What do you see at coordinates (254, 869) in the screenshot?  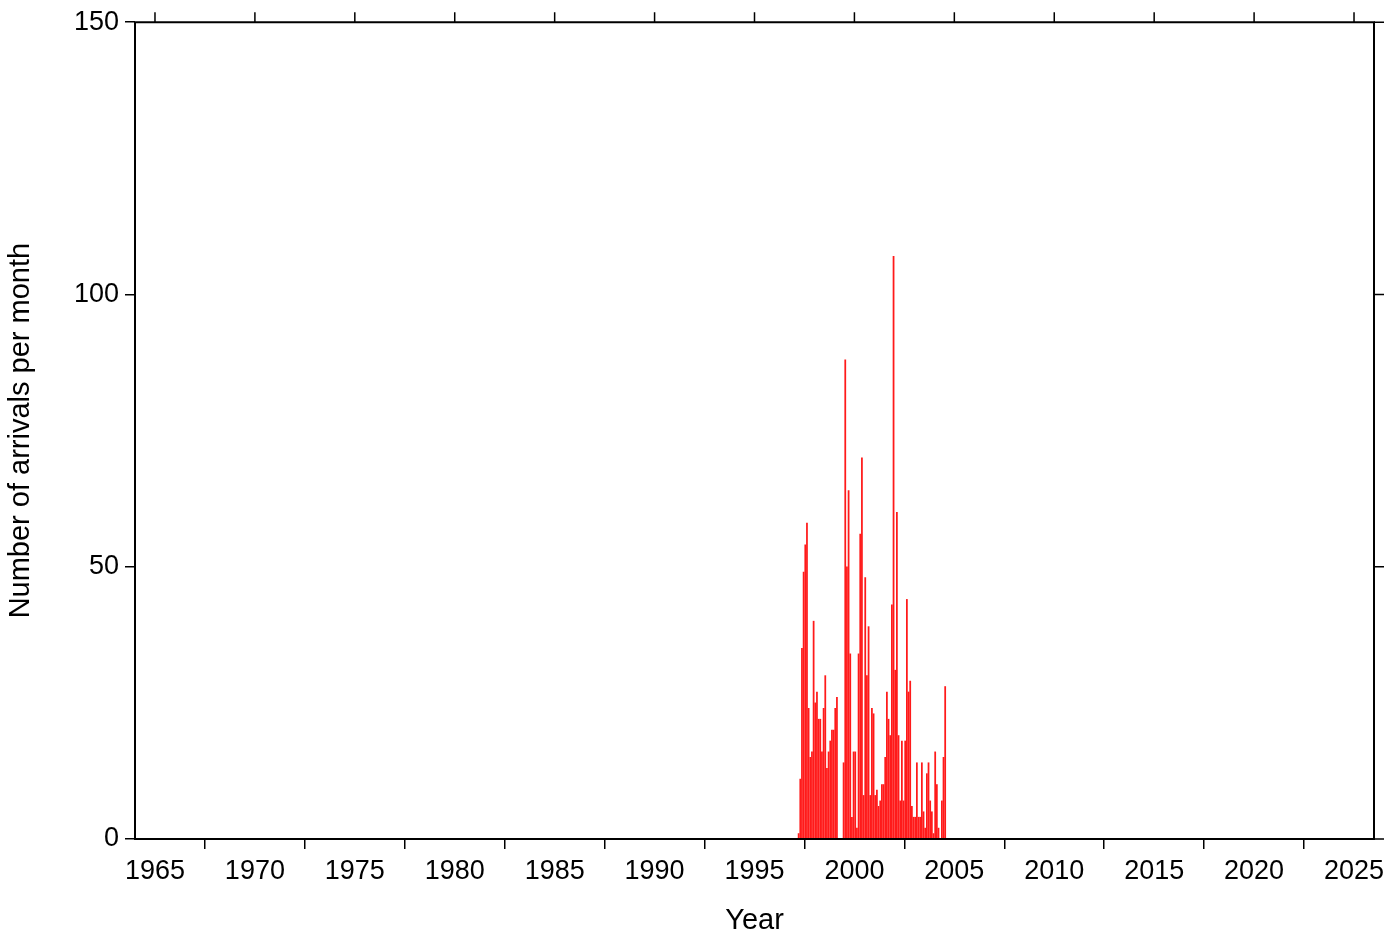 I see `x-tick-label: 1970` at bounding box center [254, 869].